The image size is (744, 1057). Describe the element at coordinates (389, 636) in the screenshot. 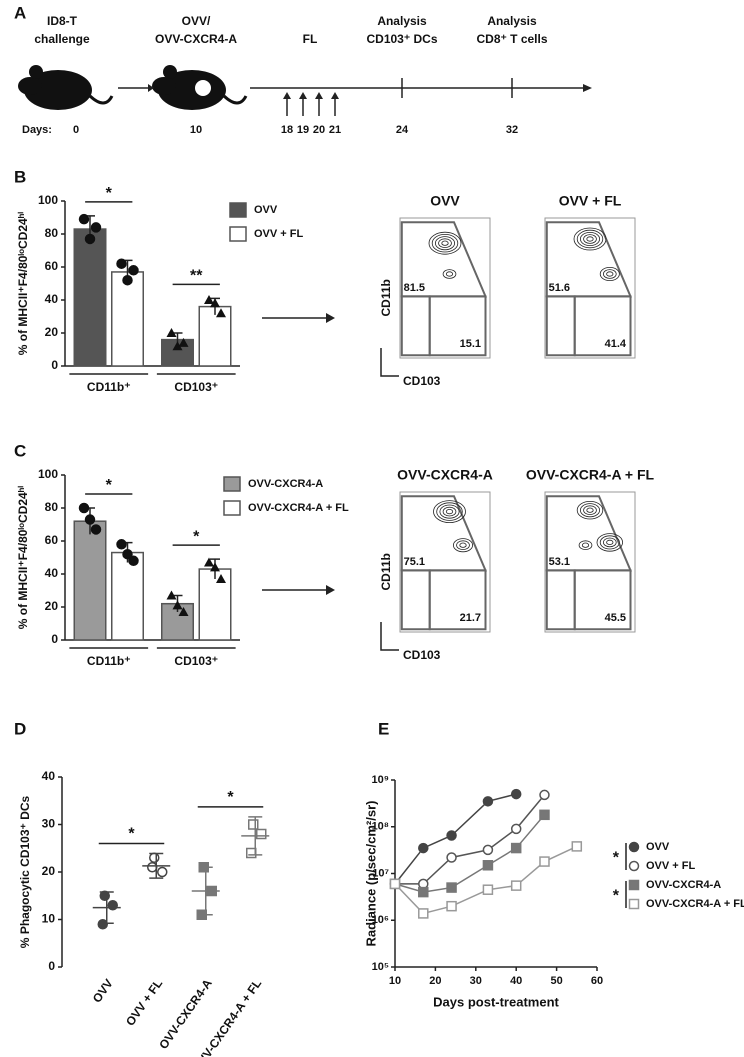

I see `axis-arrow` at that location.